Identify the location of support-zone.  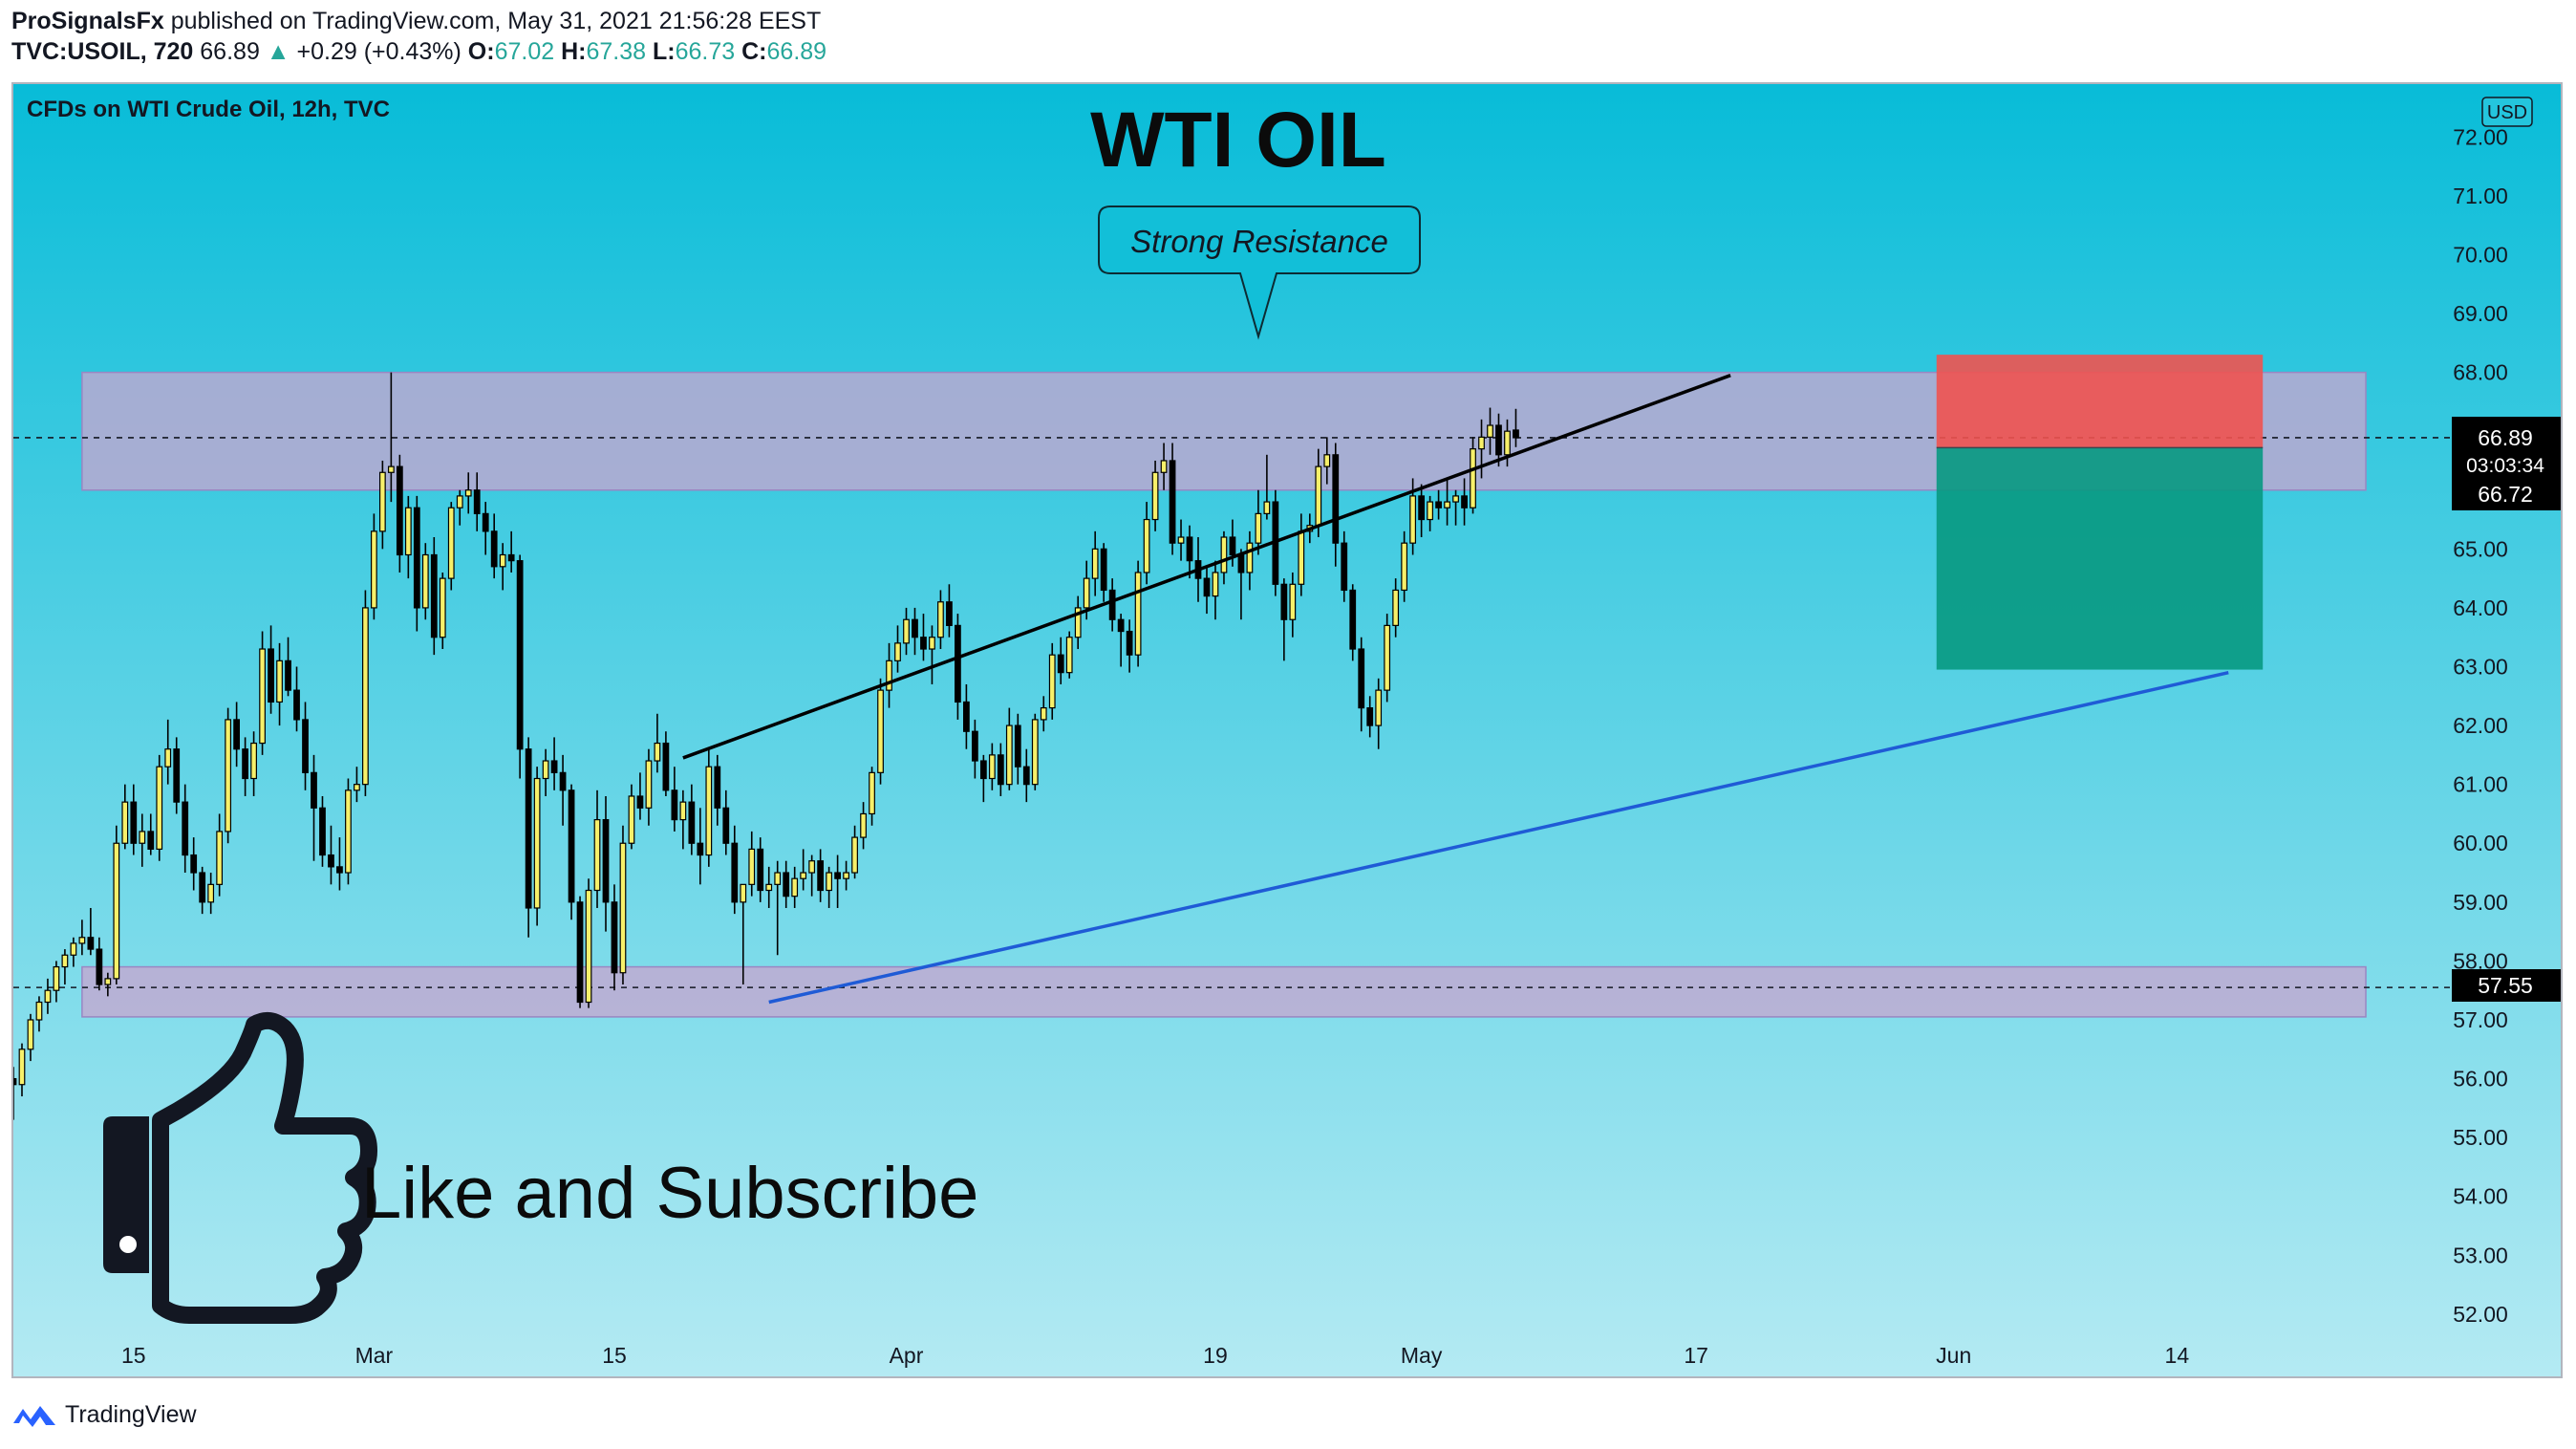
(1224, 991).